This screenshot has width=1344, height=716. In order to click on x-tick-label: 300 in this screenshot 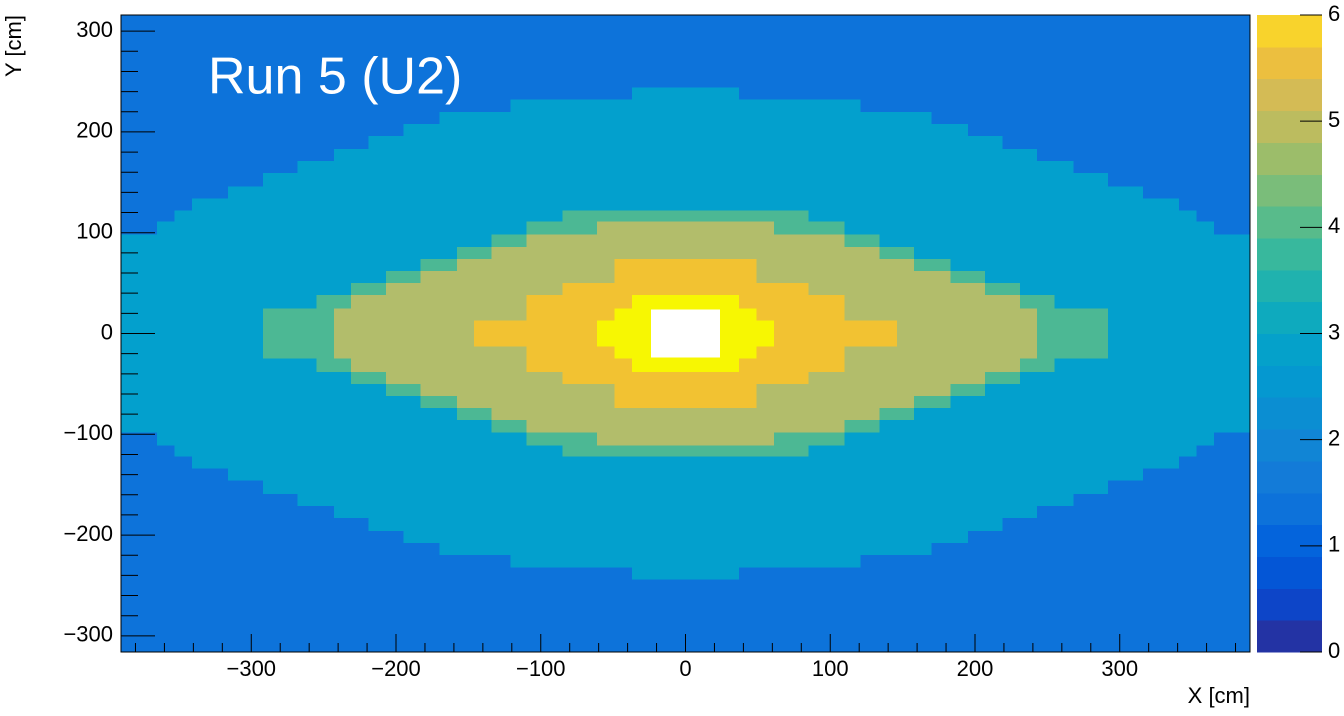, I will do `click(1119, 668)`.